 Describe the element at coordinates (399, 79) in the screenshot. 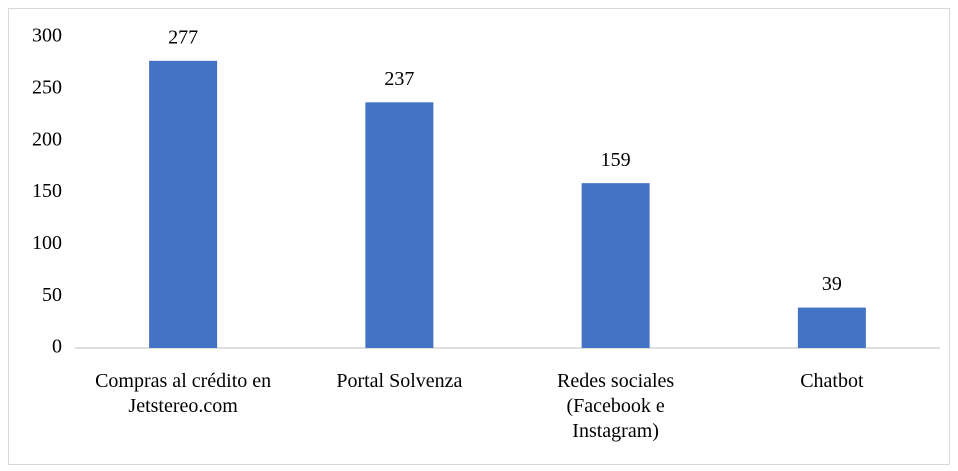

I see `data-label: 237` at that location.